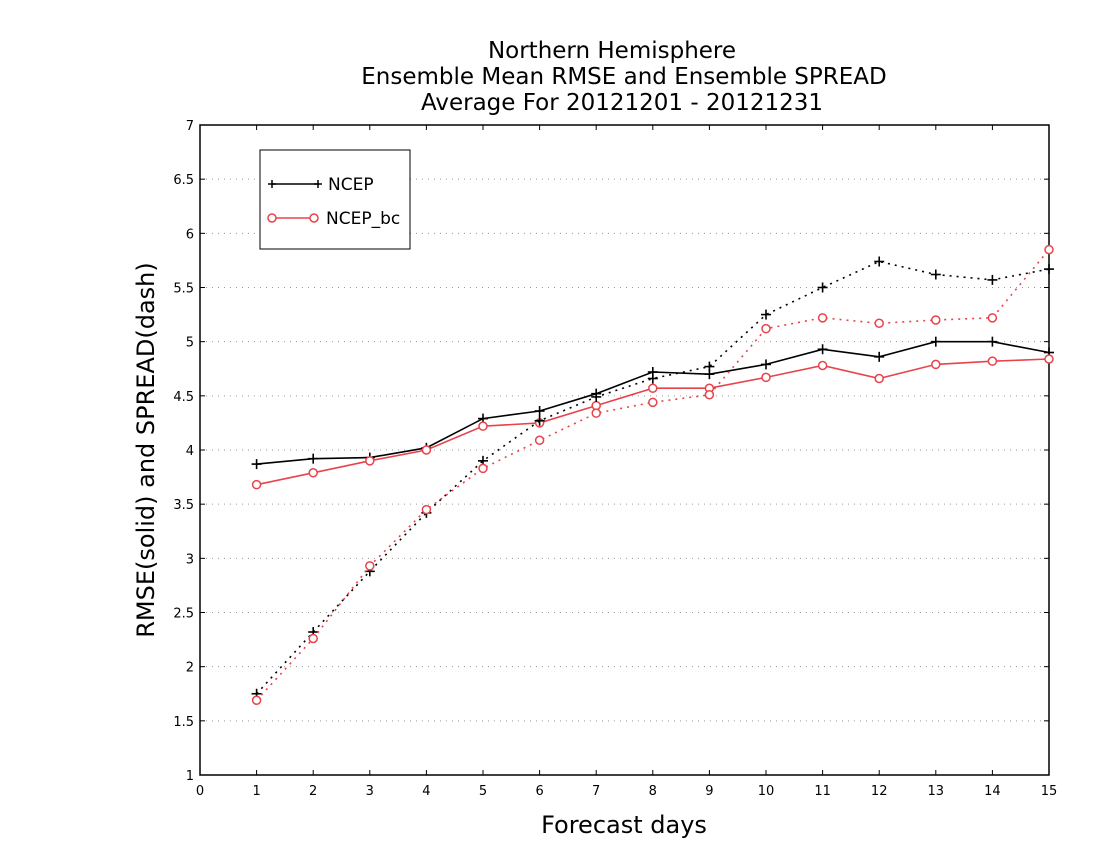  I want to click on x-tick-label-14: 14, so click(992, 791).